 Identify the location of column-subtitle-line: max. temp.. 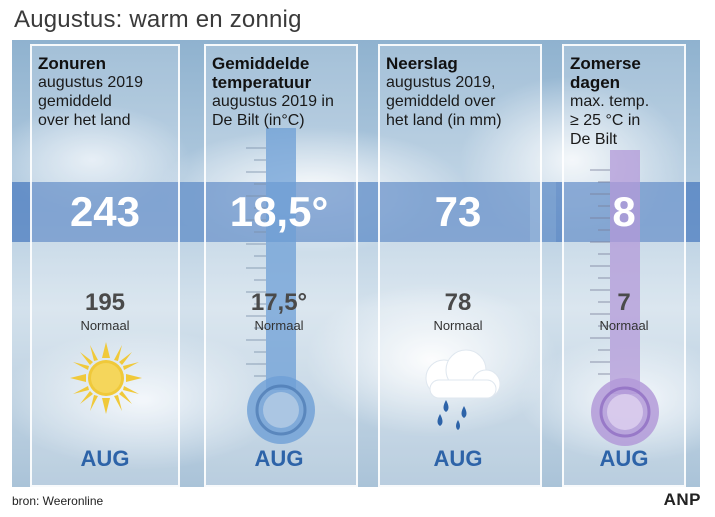
(610, 101).